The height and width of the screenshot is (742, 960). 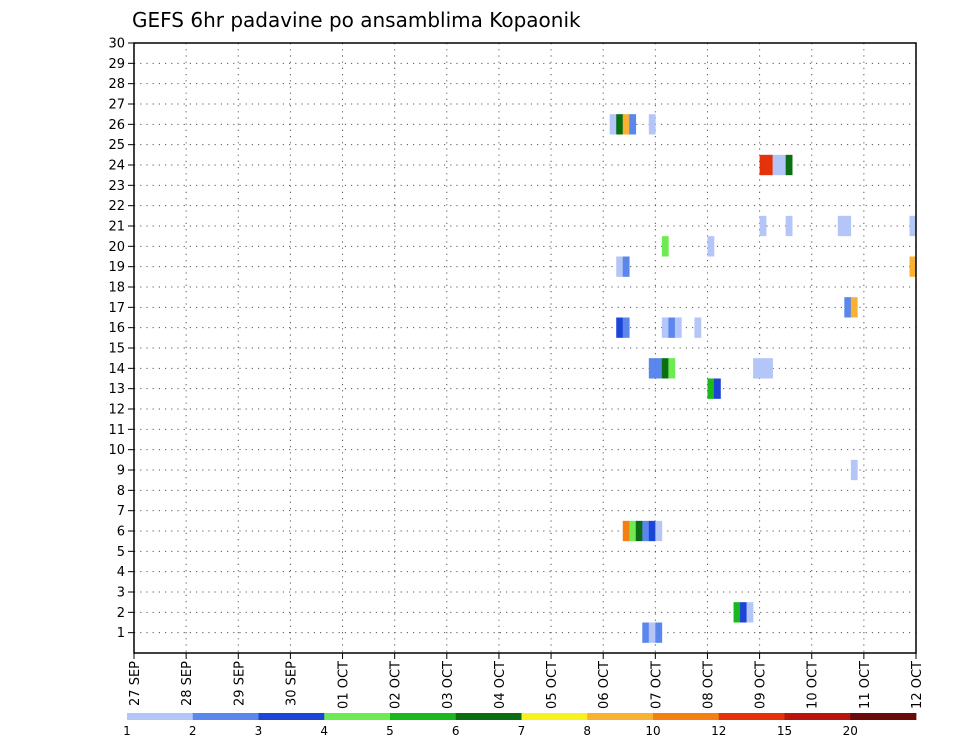 I want to click on y-tick-label: 29, so click(x=116, y=64).